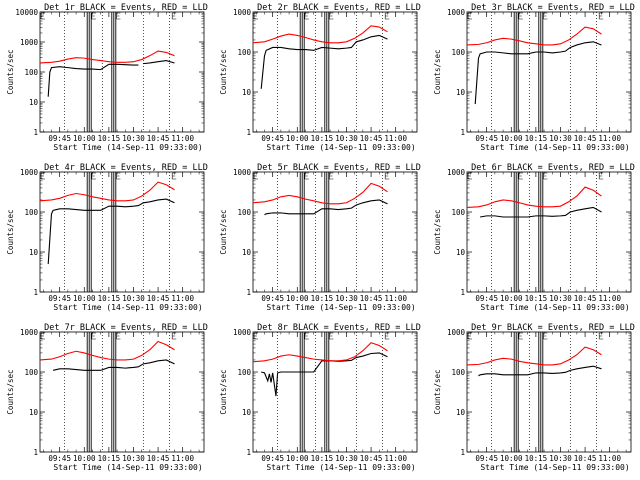 The image size is (640, 480). Describe the element at coordinates (553, 328) in the screenshot. I see `panel-title: Det 9r BLACK = Events, RED = LLD` at that location.